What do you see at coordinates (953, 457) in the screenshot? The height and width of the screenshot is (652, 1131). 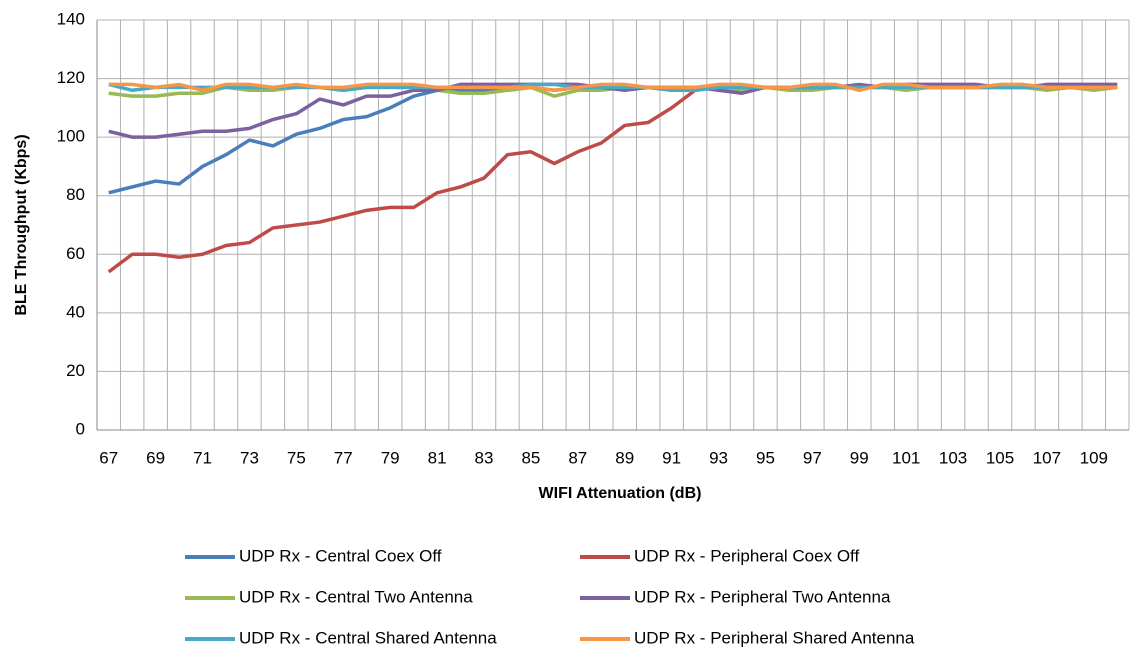 I see `x-tick-label: 103` at bounding box center [953, 457].